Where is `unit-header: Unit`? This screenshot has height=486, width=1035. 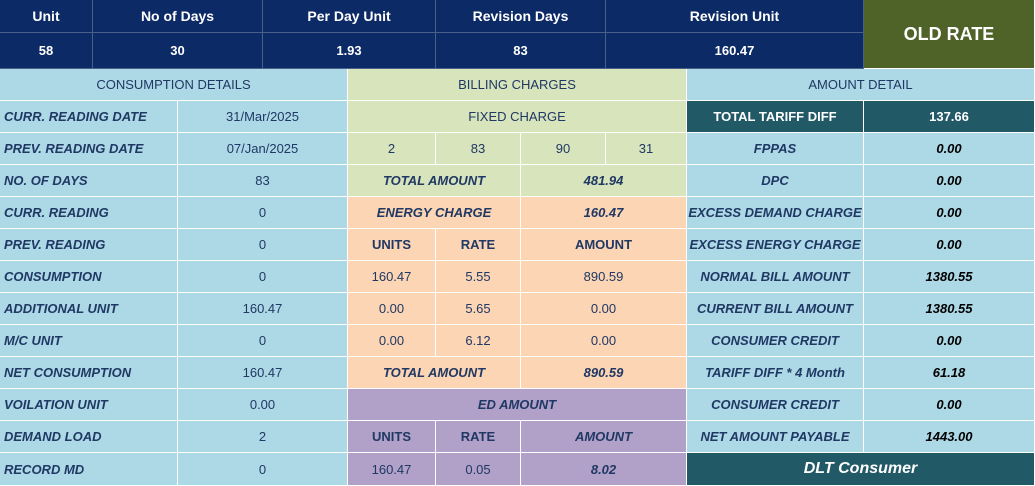 unit-header: Unit is located at coordinates (46, 16).